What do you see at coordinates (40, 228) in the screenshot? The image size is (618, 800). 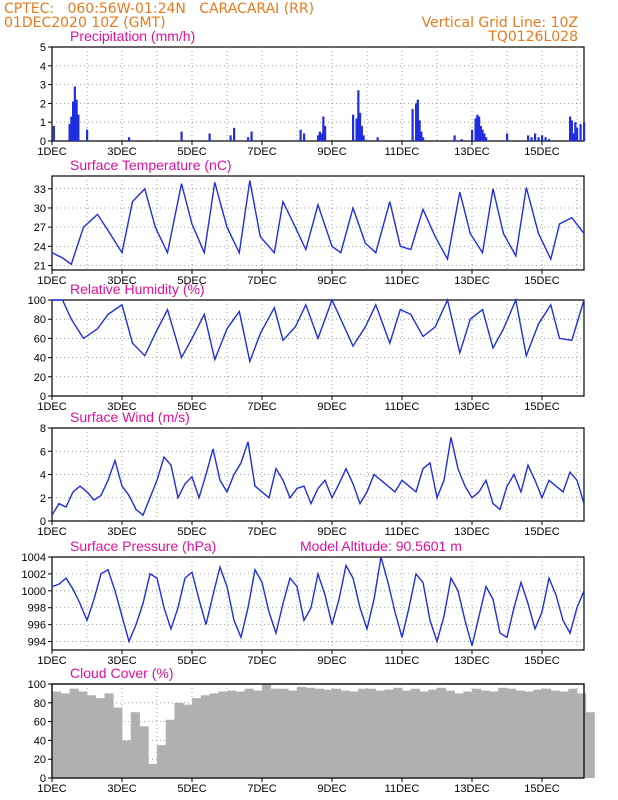 I see `y-tick-label: 27` at bounding box center [40, 228].